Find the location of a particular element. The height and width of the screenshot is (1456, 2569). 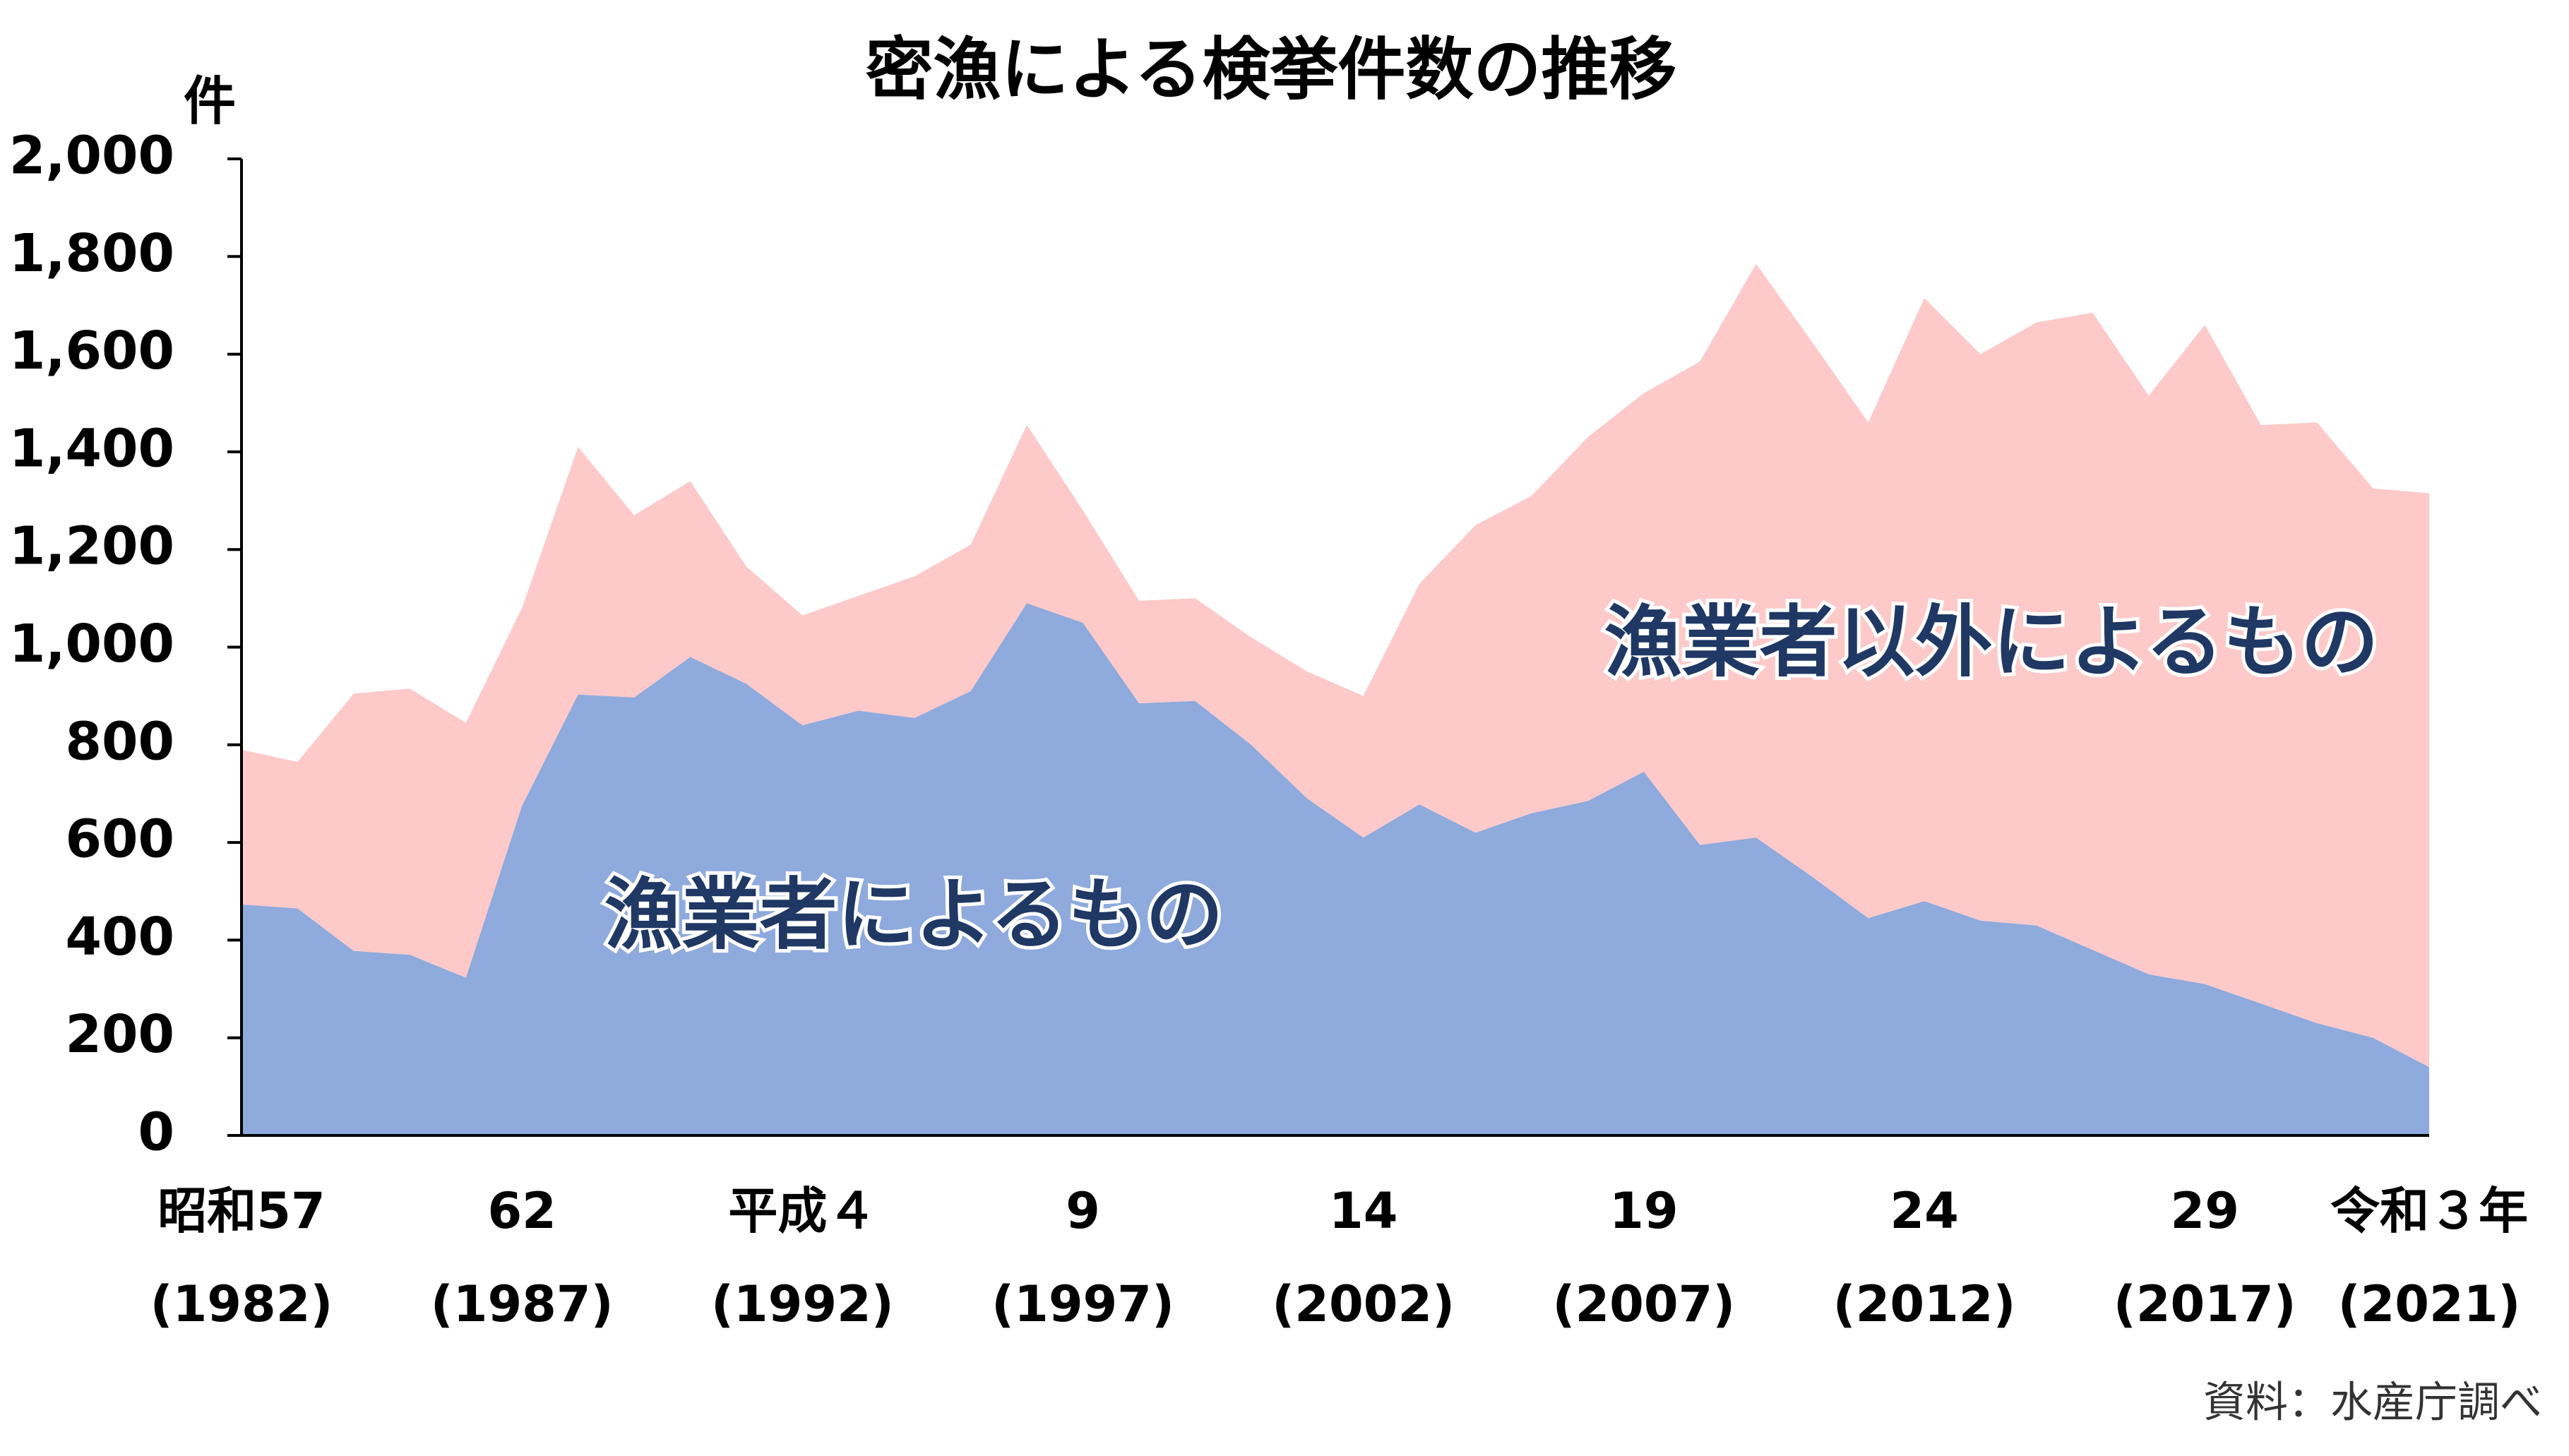

x-tick-year: (1982) is located at coordinates (241, 1304).